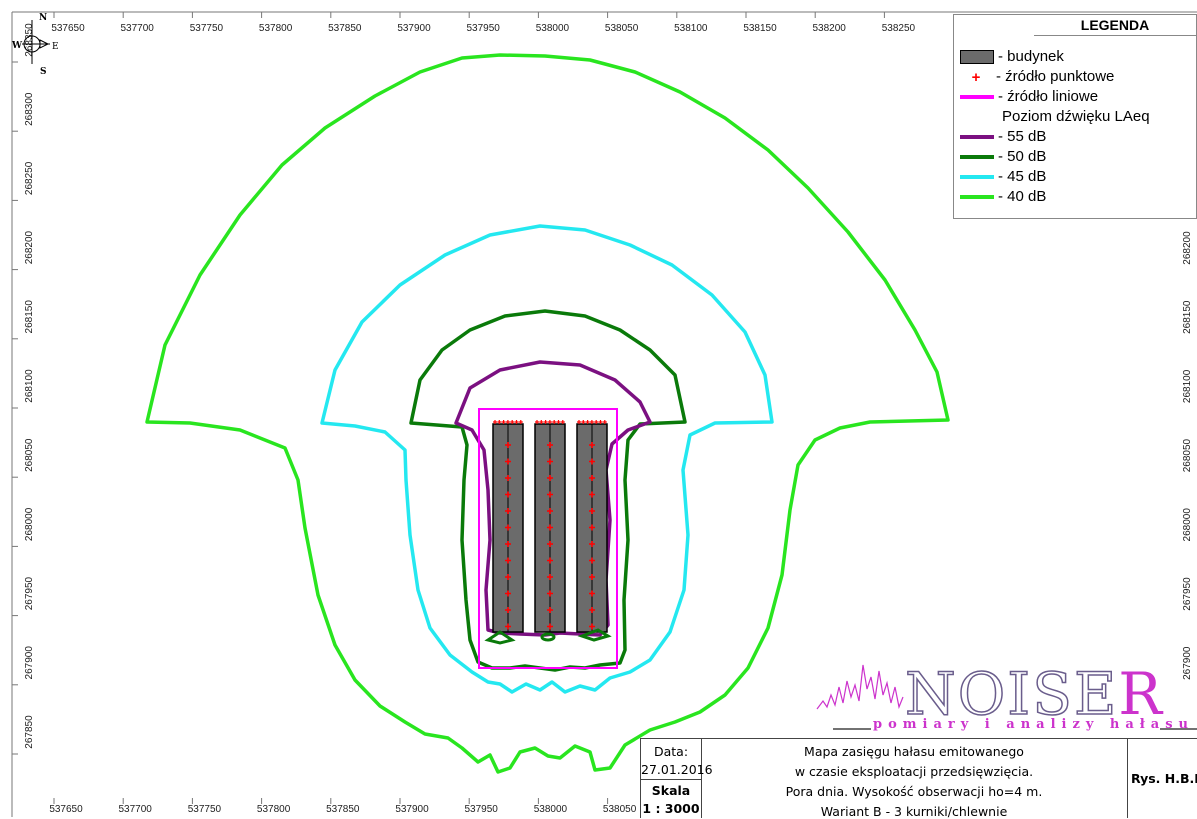 This screenshot has width=1197, height=819. What do you see at coordinates (29, 455) in the screenshot?
I see `y-tick-label-left: 268050` at bounding box center [29, 455].